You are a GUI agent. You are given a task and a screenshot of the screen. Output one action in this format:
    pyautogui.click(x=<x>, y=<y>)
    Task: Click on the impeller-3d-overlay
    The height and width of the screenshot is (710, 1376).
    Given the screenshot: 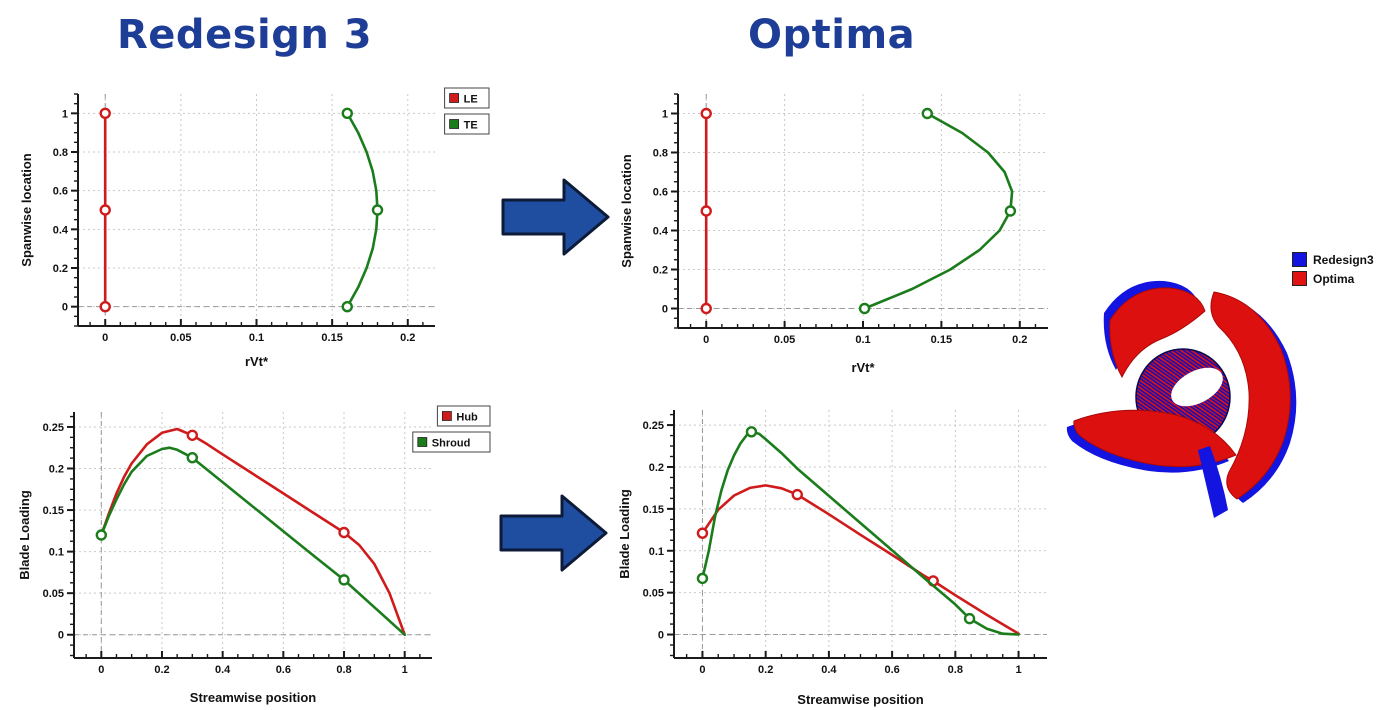 What is the action you would take?
    pyautogui.click(x=1181, y=399)
    